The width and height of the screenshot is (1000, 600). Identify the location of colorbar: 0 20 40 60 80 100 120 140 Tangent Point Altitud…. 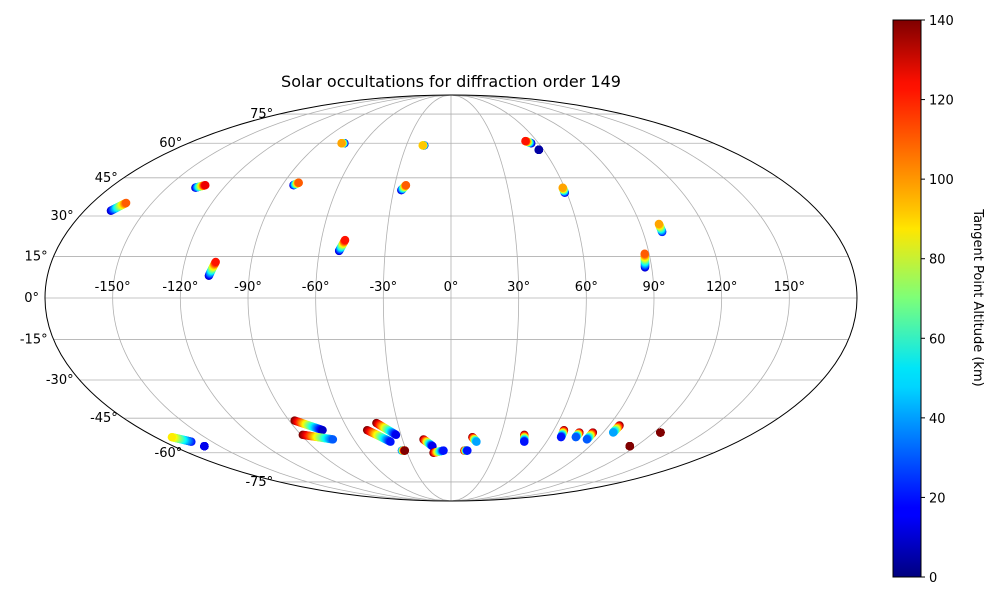
(938, 300).